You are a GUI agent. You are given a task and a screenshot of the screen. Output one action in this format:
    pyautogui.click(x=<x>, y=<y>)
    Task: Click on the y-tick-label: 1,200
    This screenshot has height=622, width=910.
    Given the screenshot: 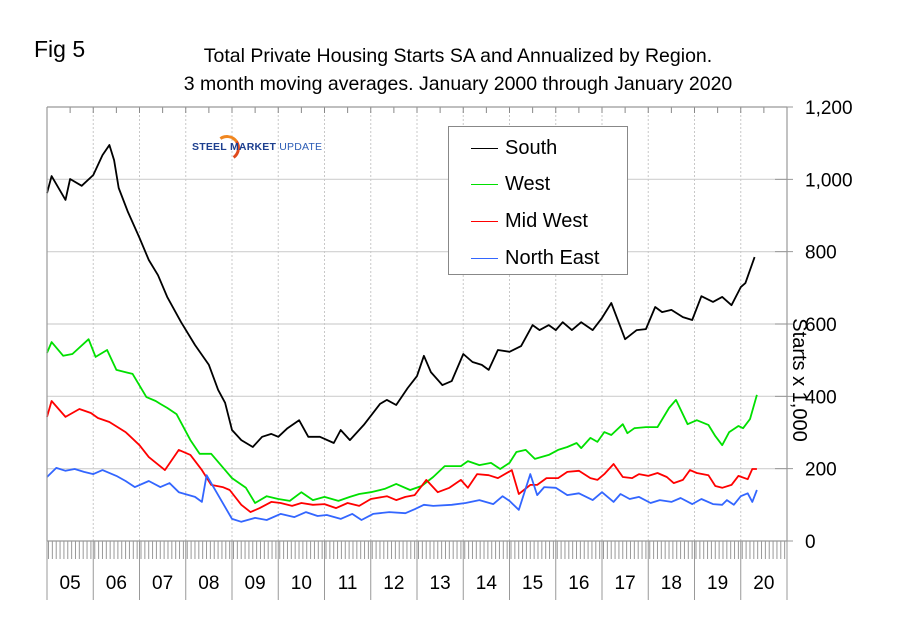 What is the action you would take?
    pyautogui.click(x=829, y=108)
    